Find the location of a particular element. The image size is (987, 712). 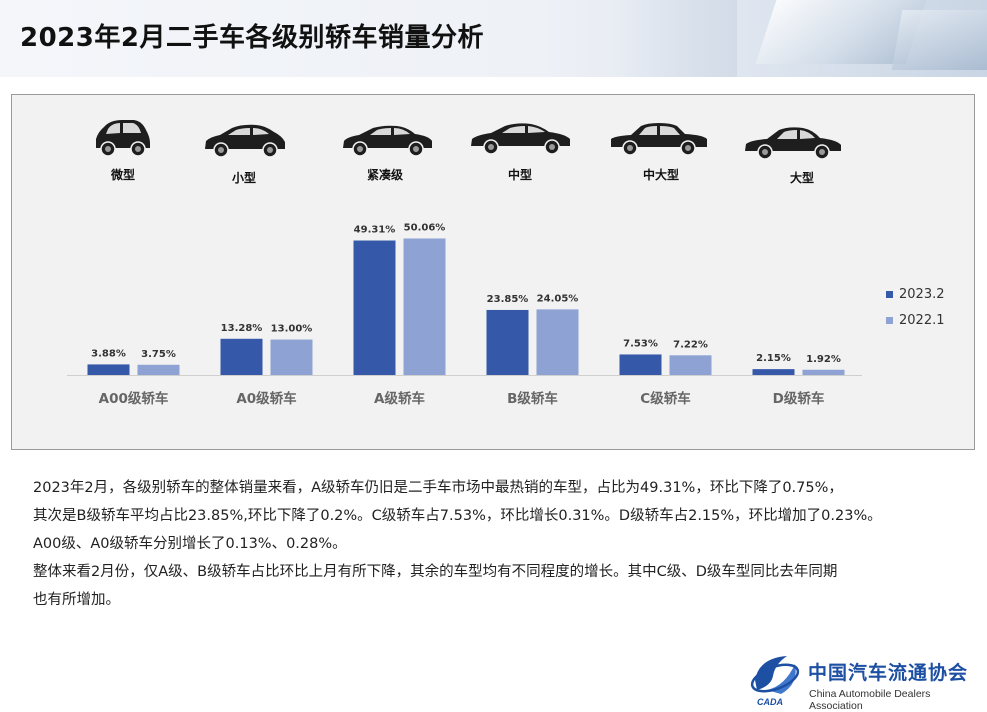

midsize-sedan-icon is located at coordinates (520, 139).